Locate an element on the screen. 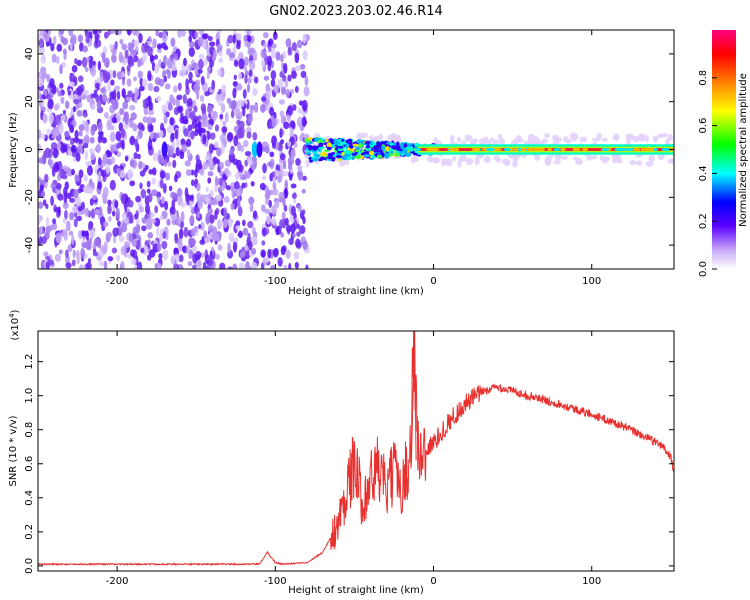  spectrogram-x-tick-label: -200 is located at coordinates (117, 281).